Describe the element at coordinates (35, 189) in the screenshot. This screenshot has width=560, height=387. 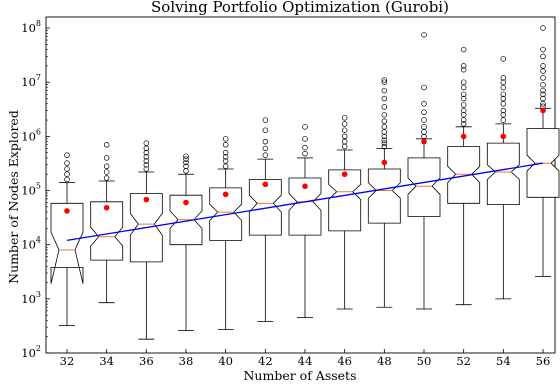
I see `y-axis: 10² 10³ 10⁴ 10⁵ 10⁶ 10⁷ 10⁸` at that location.